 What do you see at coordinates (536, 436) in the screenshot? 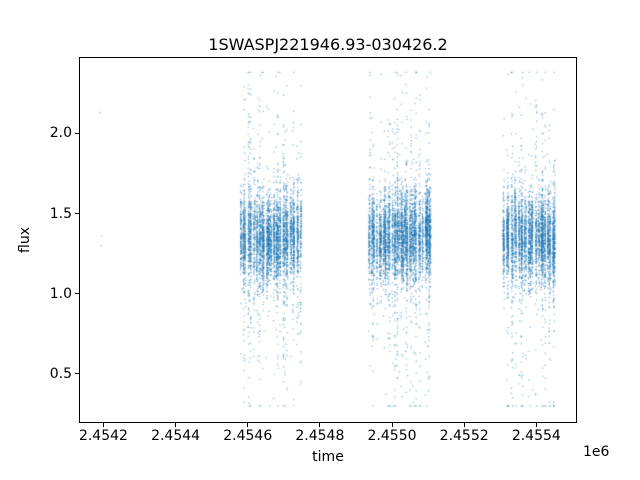
I see `x-tick-label: 2.4554` at bounding box center [536, 436].